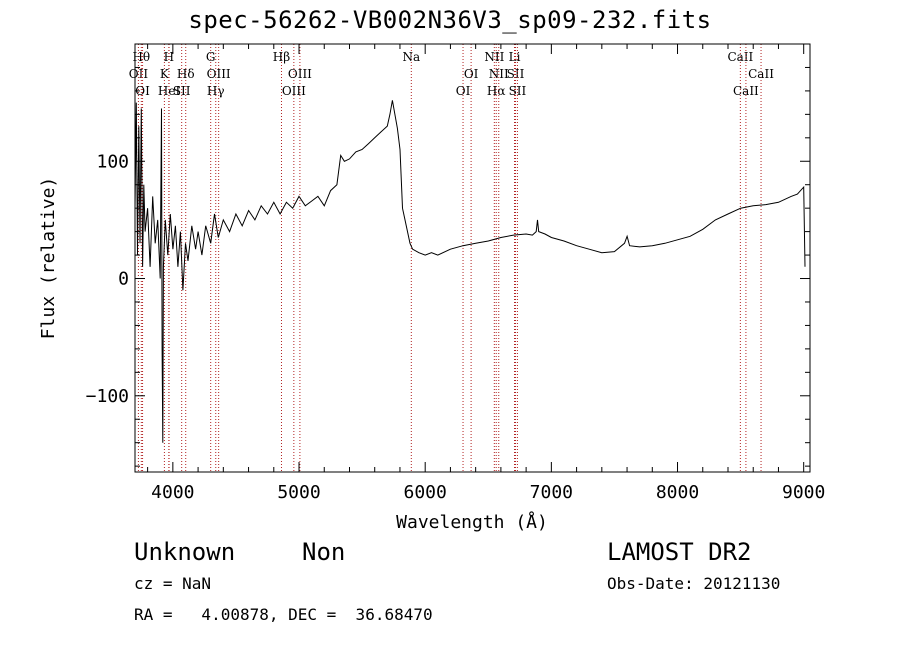  Describe the element at coordinates (411, 57) in the screenshot. I see `line-label: Na` at that location.